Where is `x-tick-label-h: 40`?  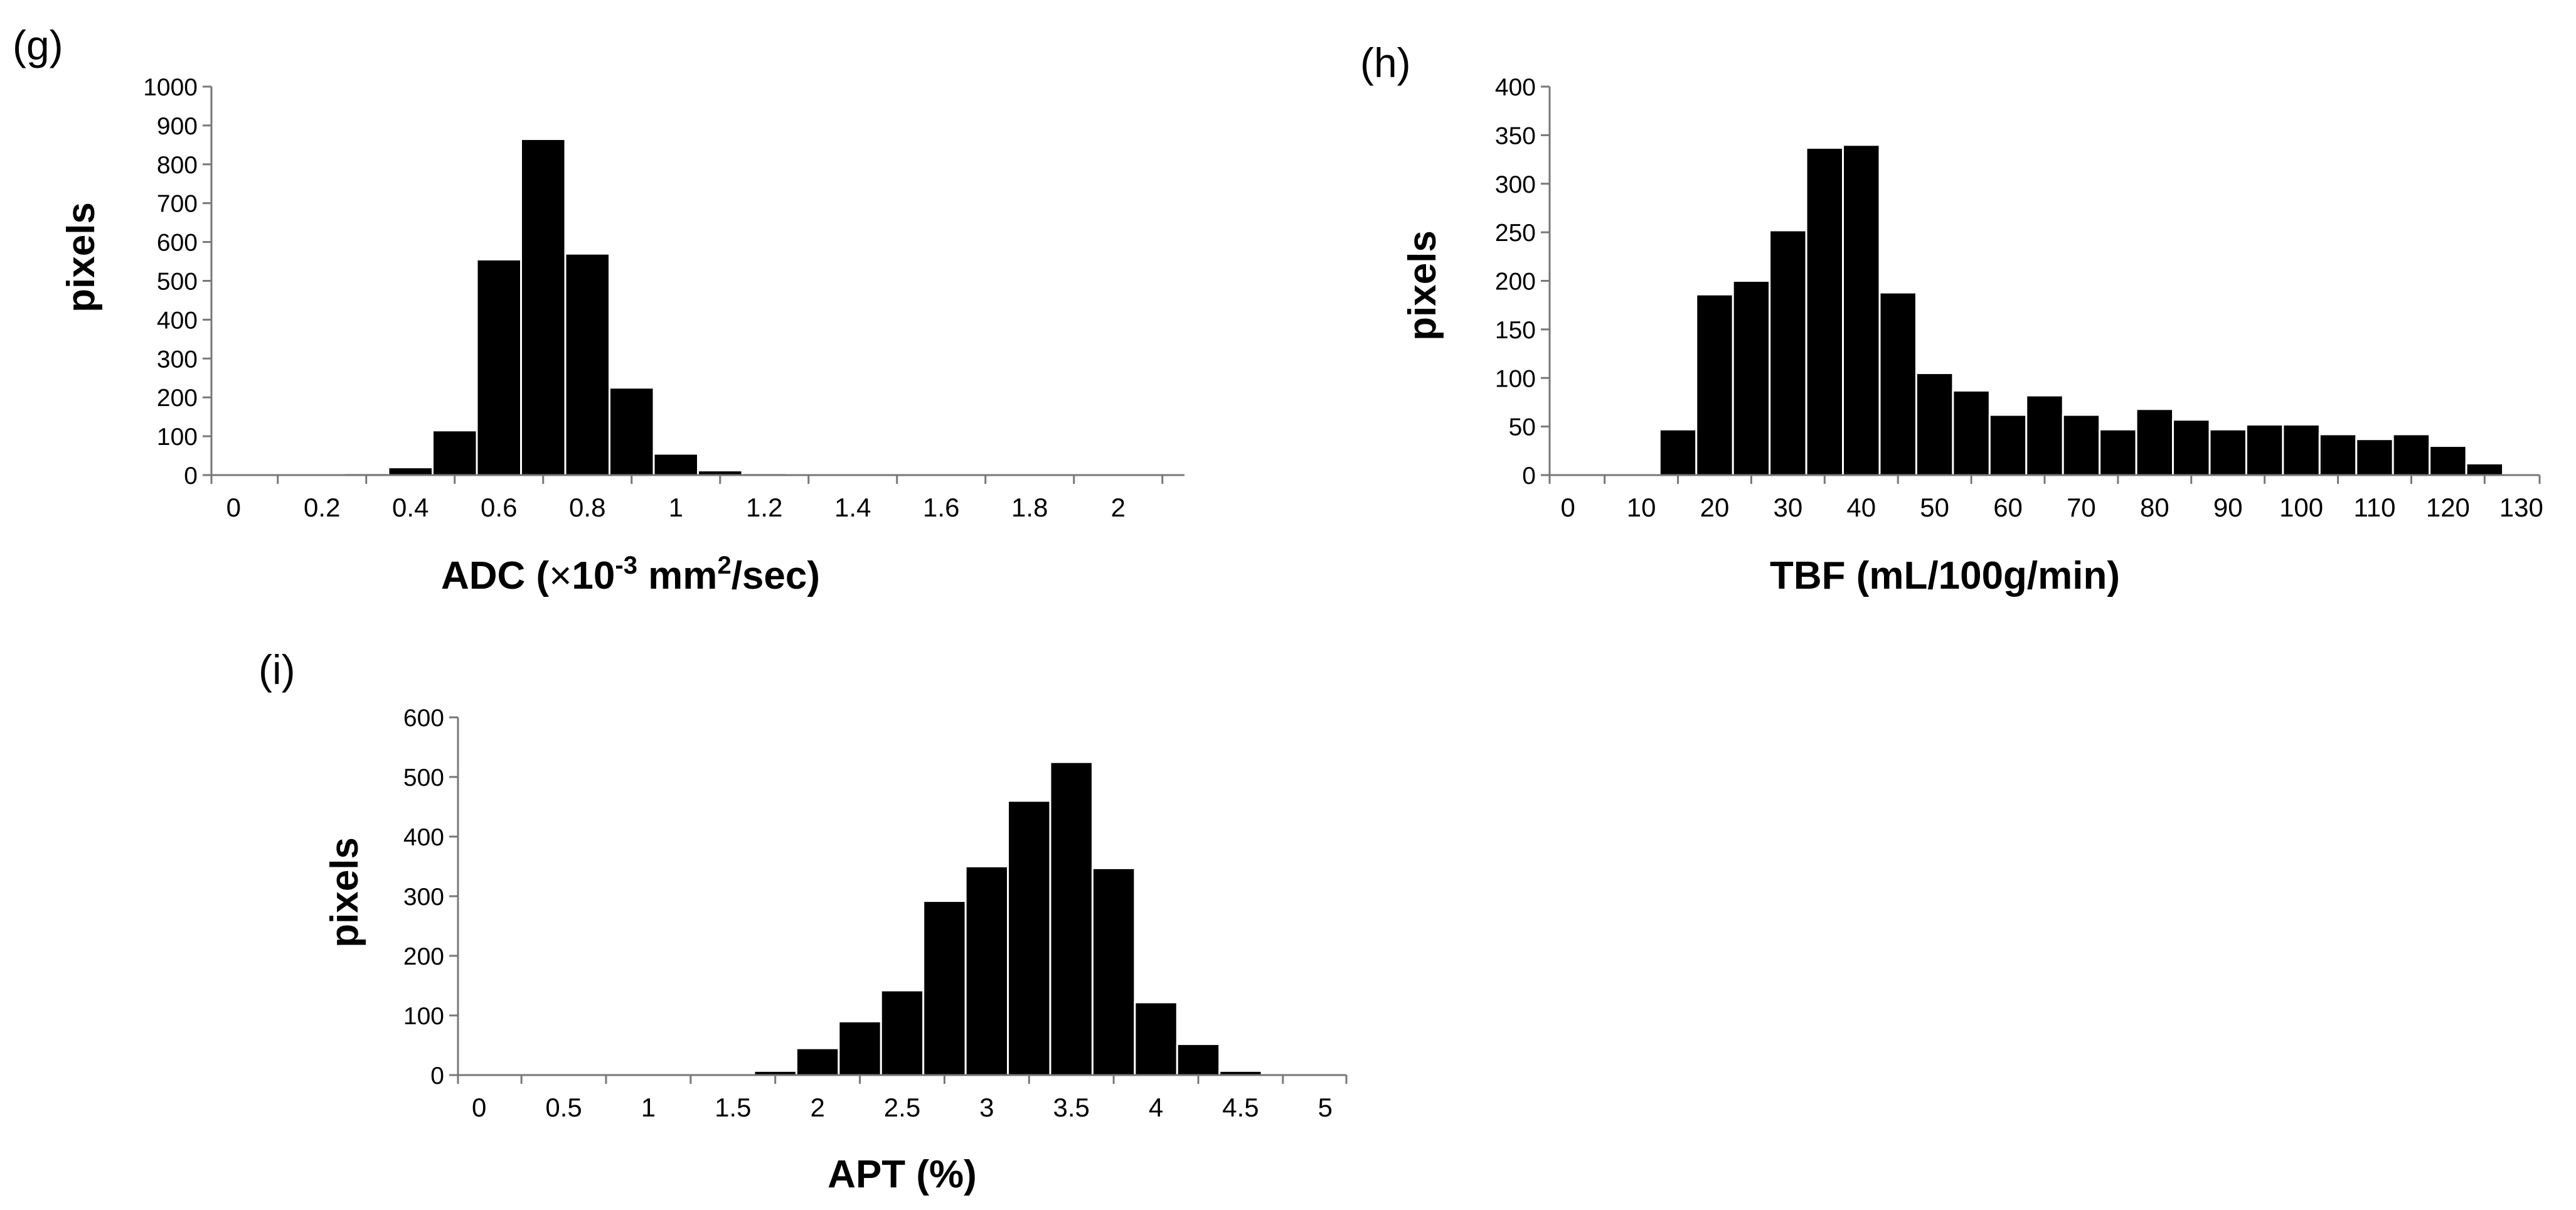 x-tick-label-h: 40 is located at coordinates (1861, 507).